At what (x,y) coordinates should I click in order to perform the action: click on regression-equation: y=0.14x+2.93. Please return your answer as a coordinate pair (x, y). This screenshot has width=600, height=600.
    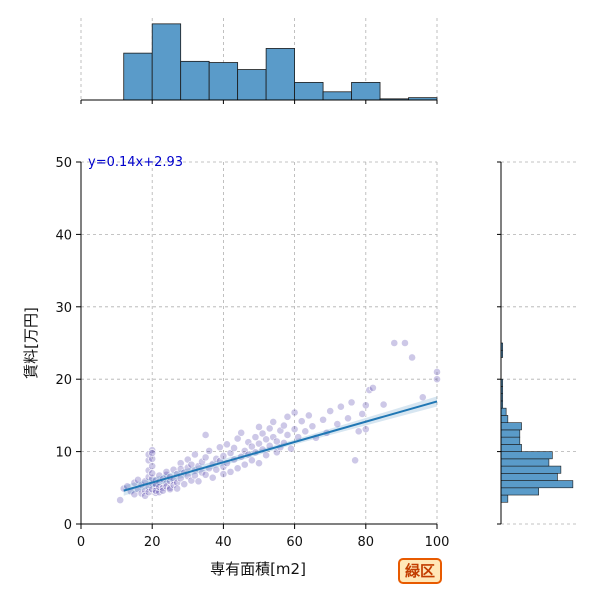
    Looking at the image, I should click on (135, 162).